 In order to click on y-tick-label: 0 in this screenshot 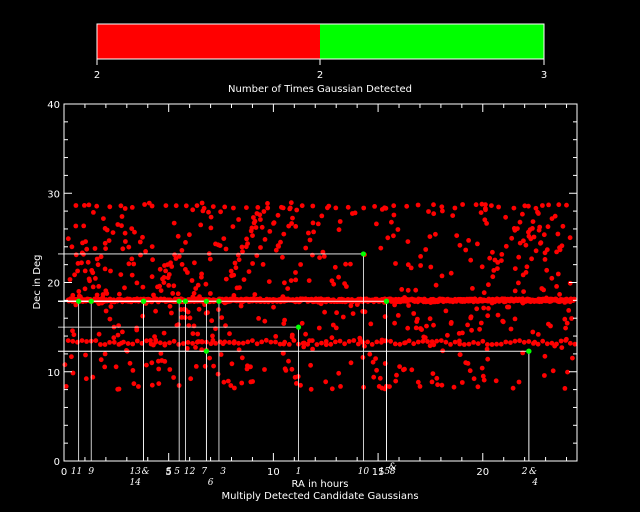, I will do `click(57, 462)`.